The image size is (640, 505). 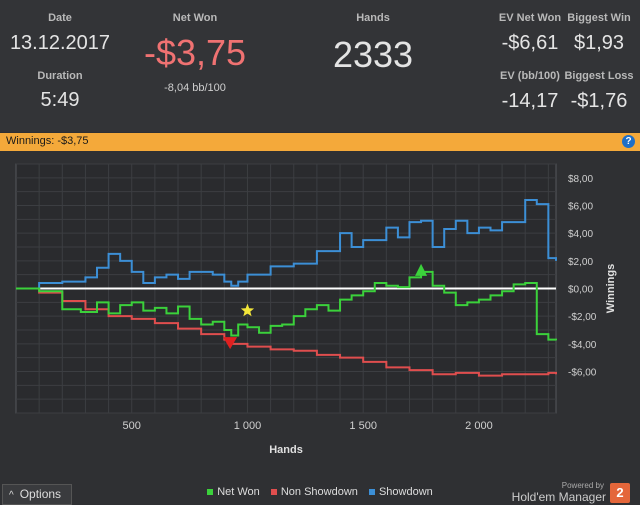 What do you see at coordinates (599, 43) in the screenshot?
I see `biggest-win-value: $1,93` at bounding box center [599, 43].